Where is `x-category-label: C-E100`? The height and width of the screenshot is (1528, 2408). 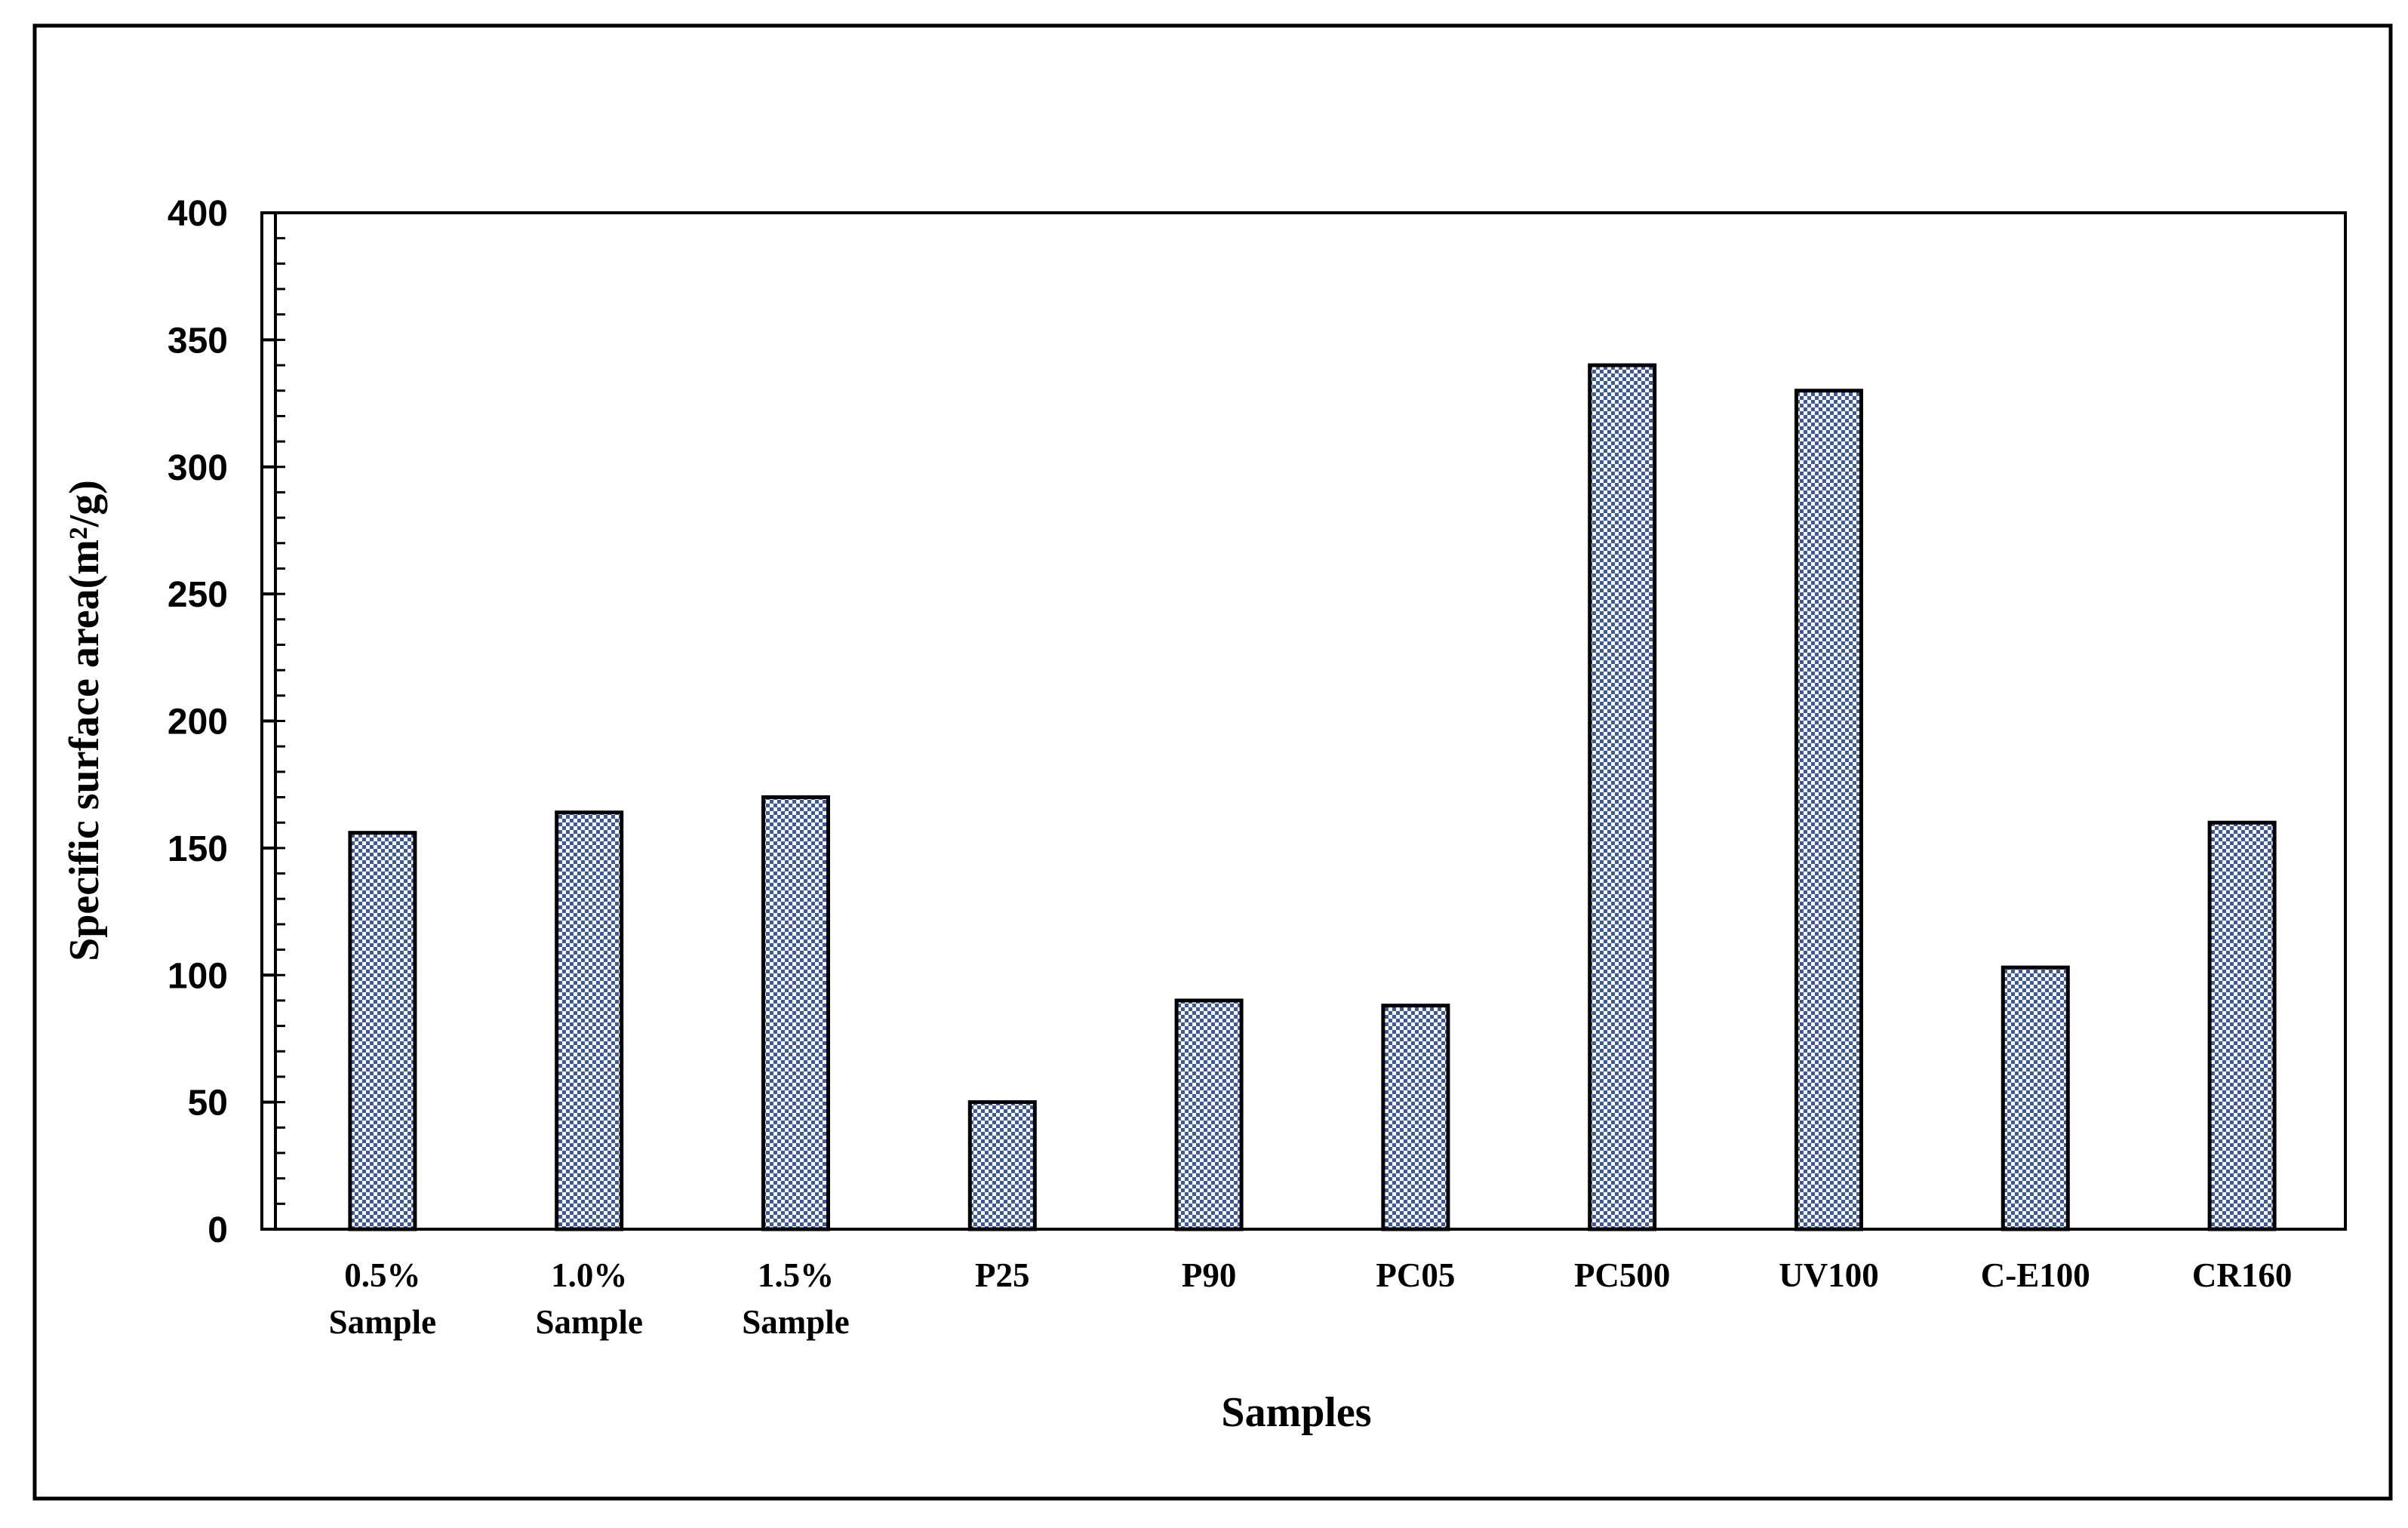 x-category-label: C-E100 is located at coordinates (2035, 1275).